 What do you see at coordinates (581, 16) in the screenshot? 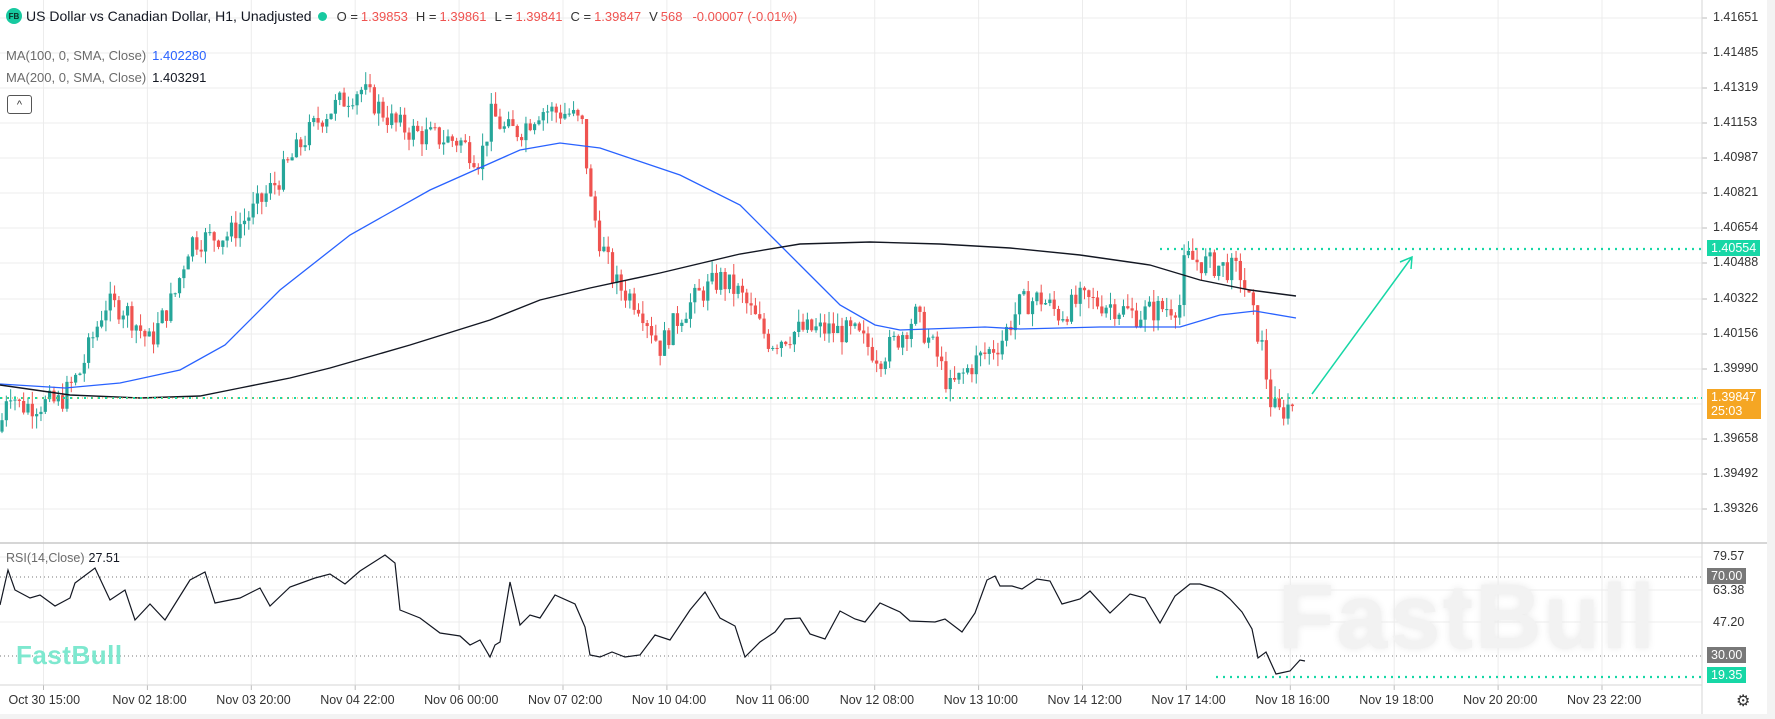
I see `close-label: C =` at bounding box center [581, 16].